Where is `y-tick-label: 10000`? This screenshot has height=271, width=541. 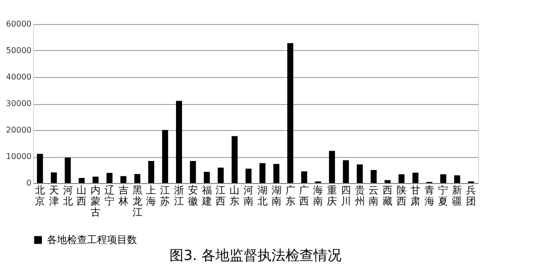 y-tick-label: 10000 is located at coordinates (19, 156).